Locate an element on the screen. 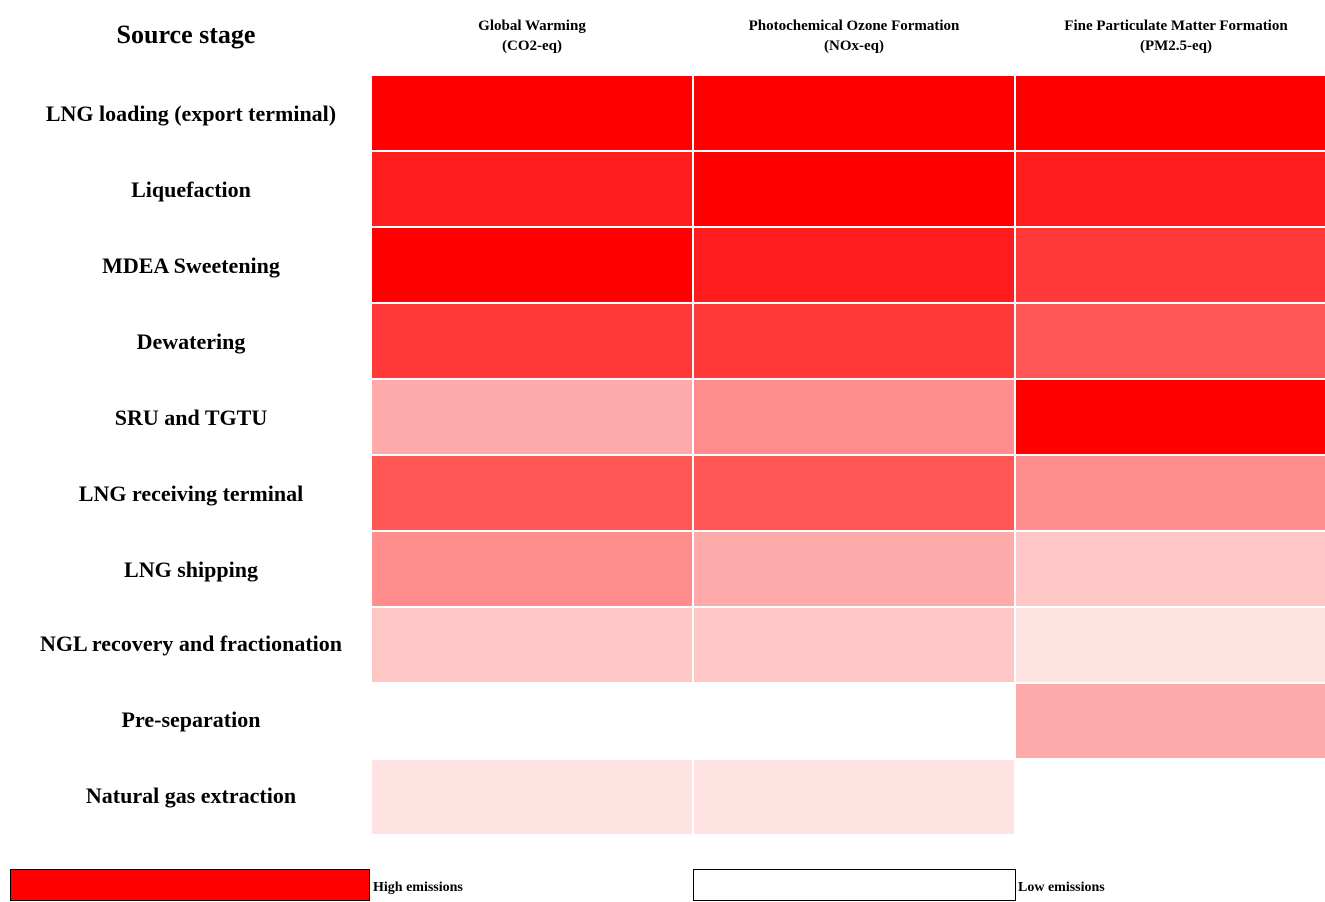  row-label: Liquefaction is located at coordinates (191, 189).